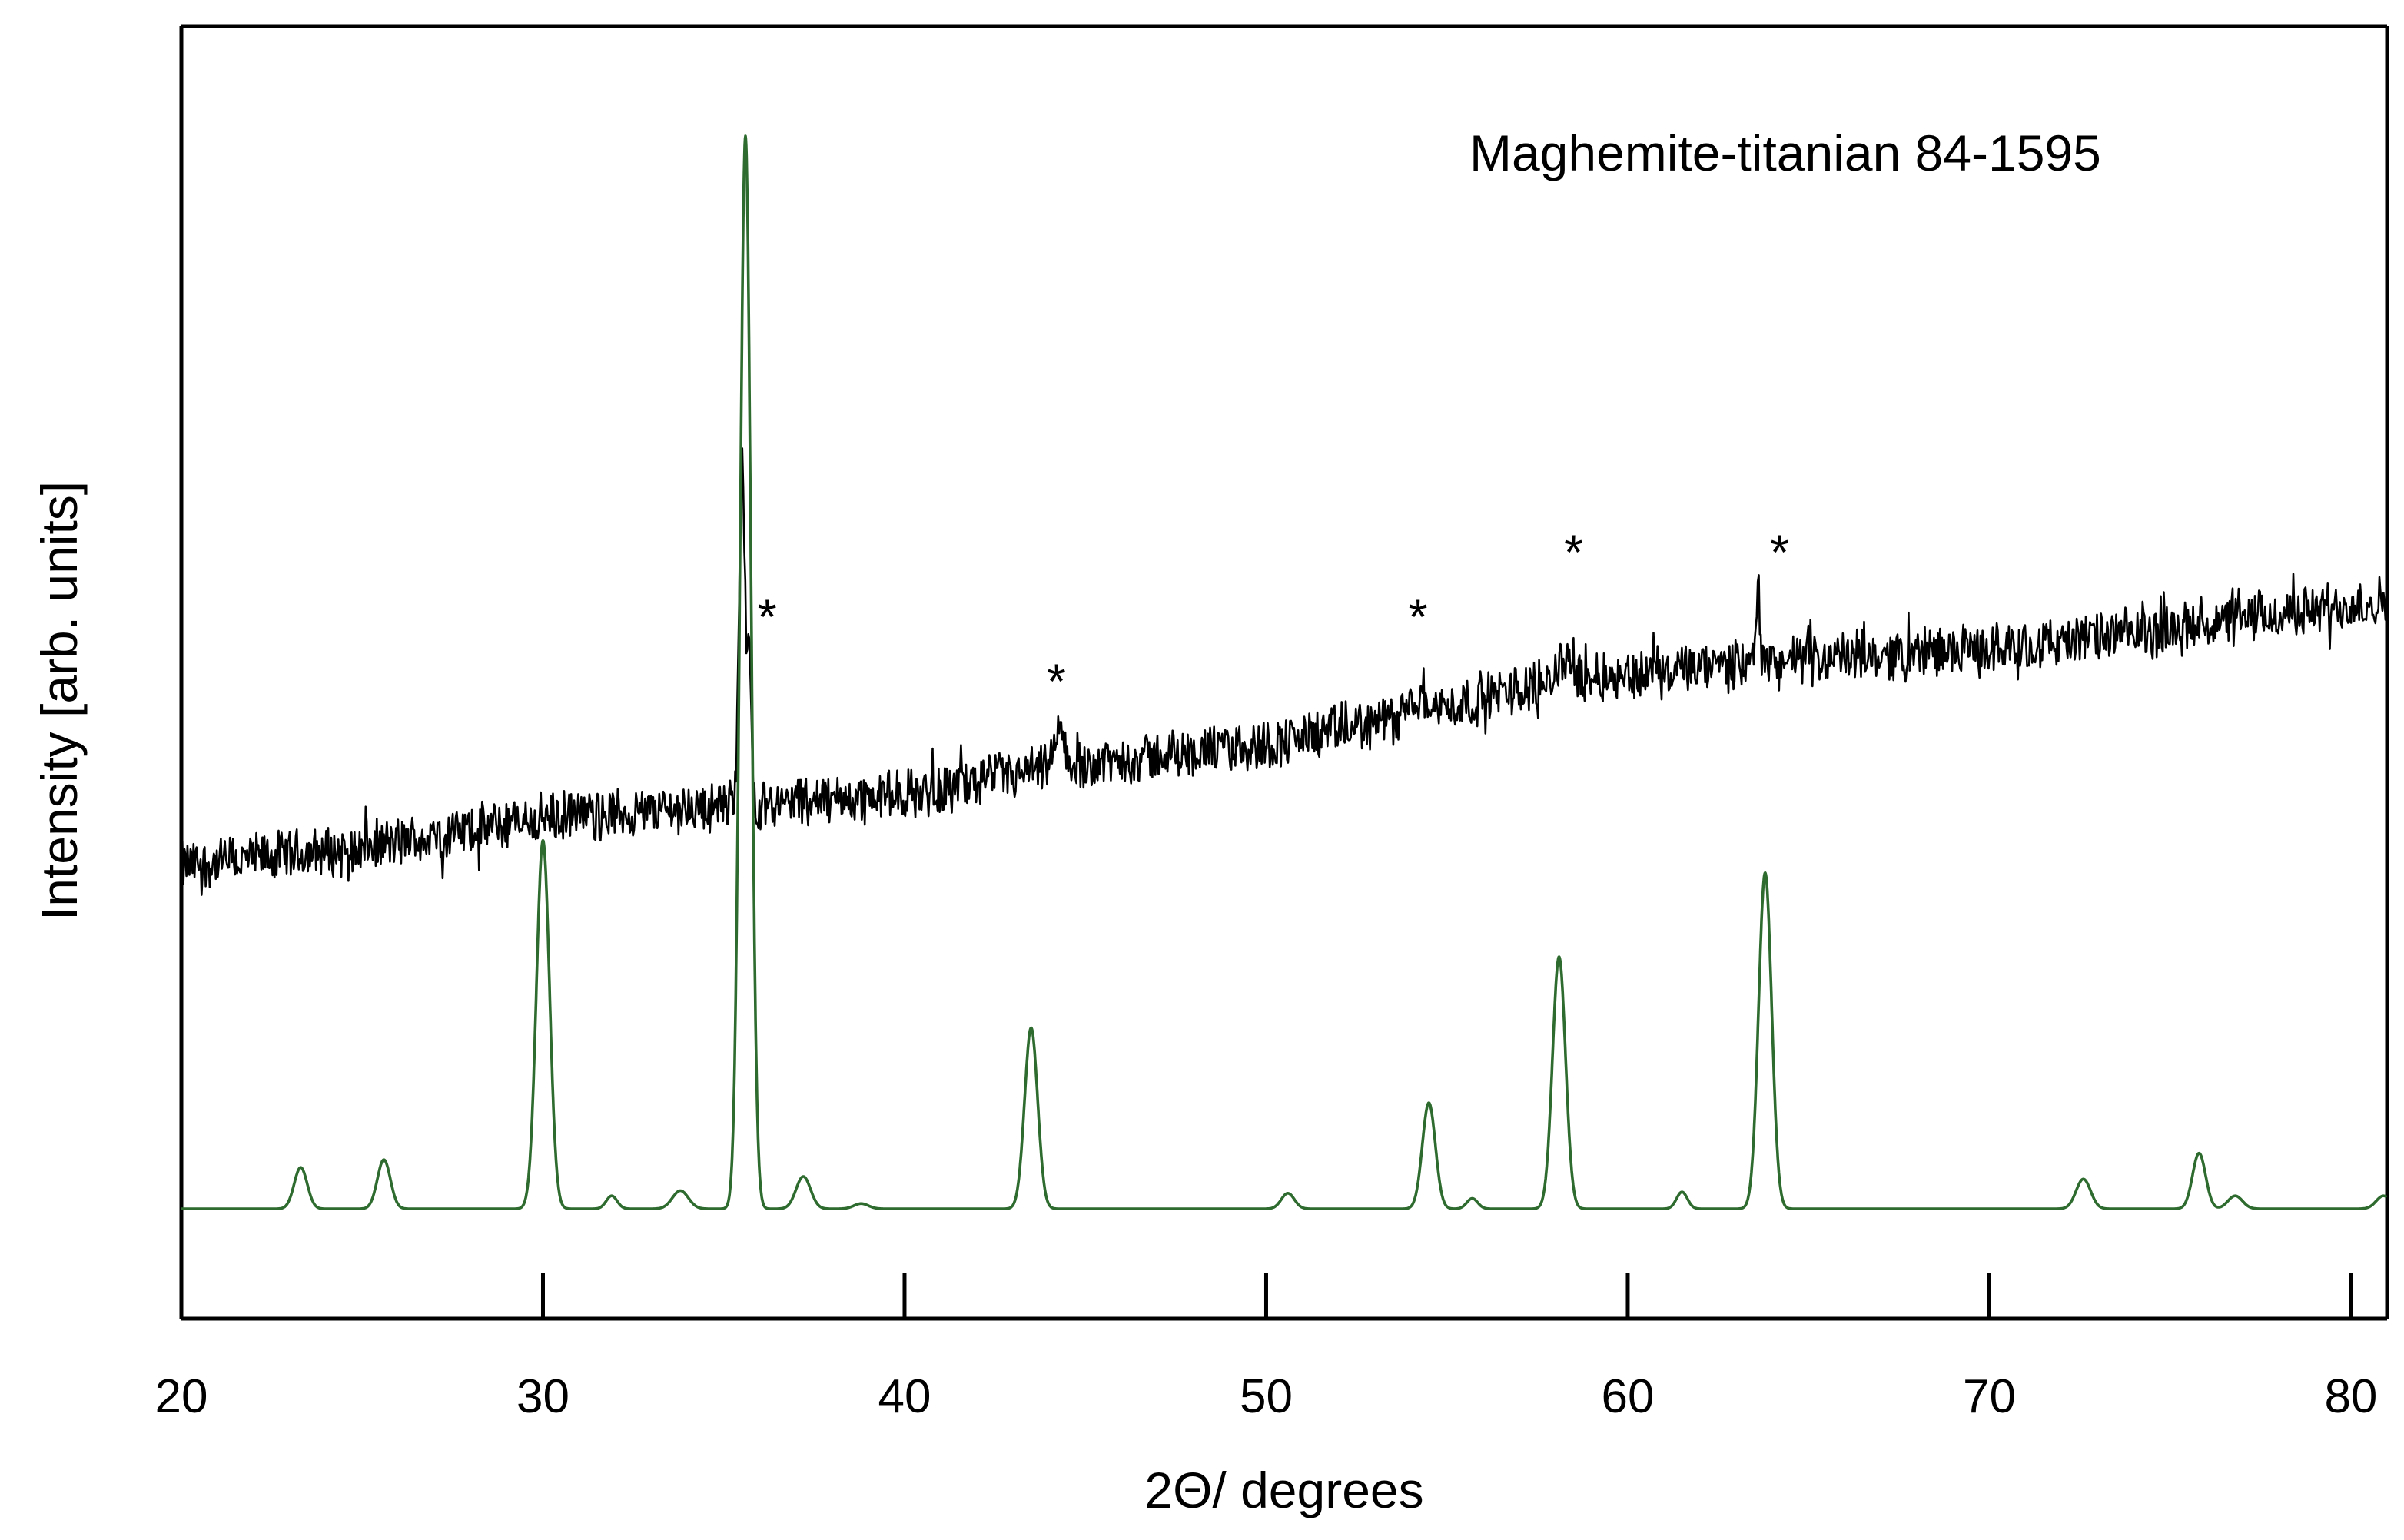  Describe the element at coordinates (542, 1397) in the screenshot. I see `x-tick-label: 30` at that location.